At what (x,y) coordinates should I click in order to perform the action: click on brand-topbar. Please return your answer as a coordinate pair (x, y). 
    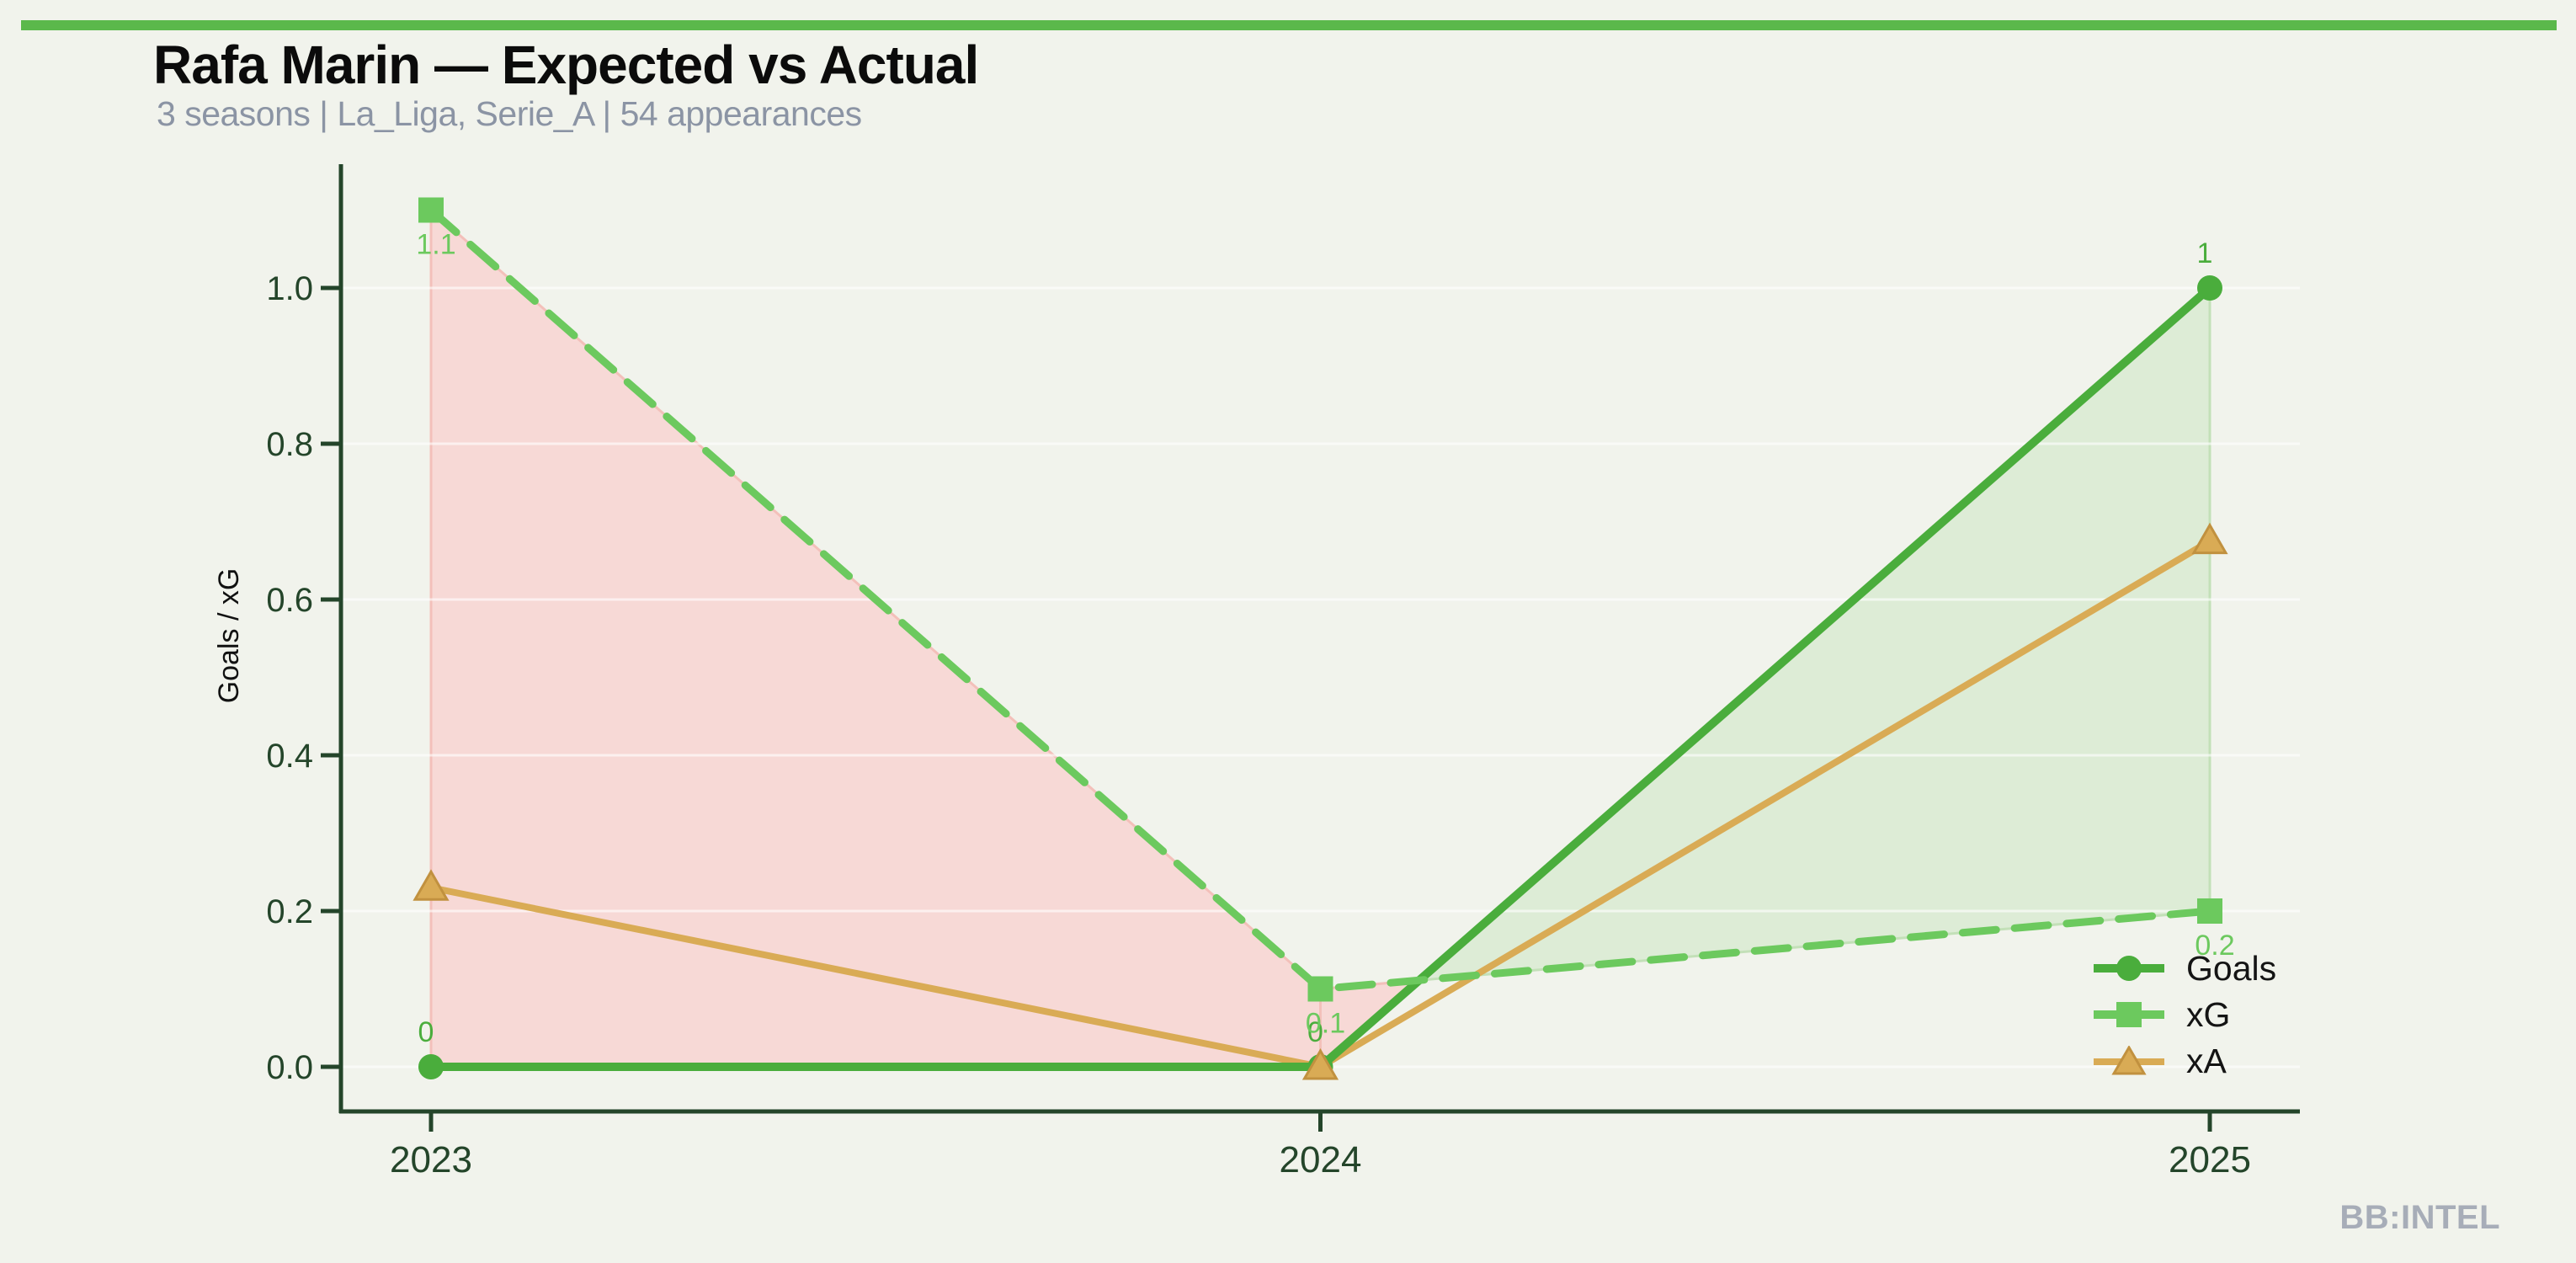
    Looking at the image, I should click on (1289, 25).